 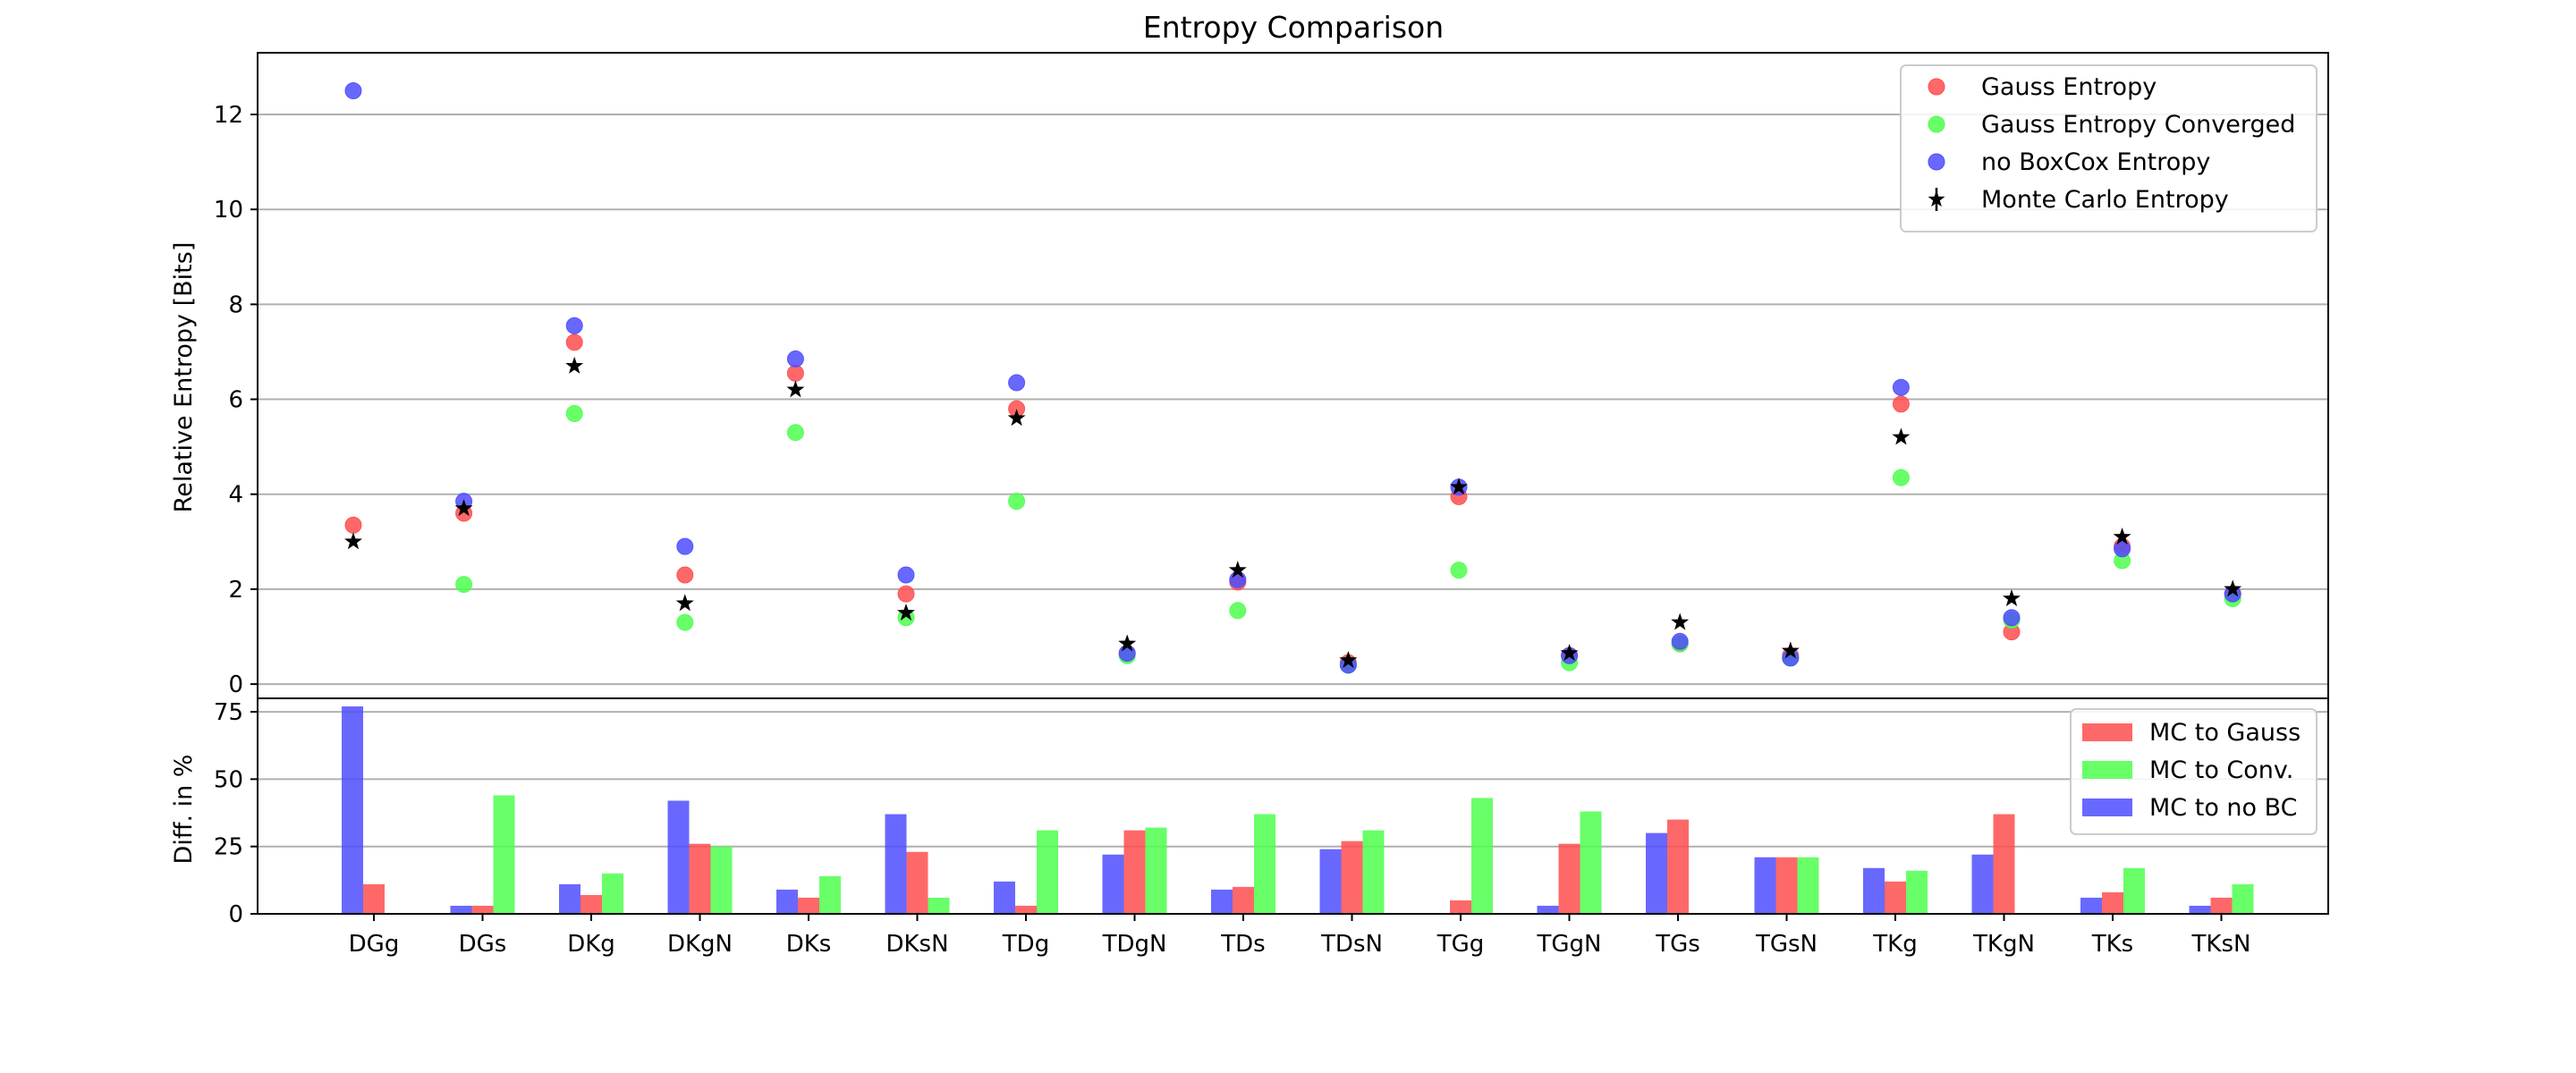 What do you see at coordinates (1134, 944) in the screenshot?
I see `x-tick-label: TDgN` at bounding box center [1134, 944].